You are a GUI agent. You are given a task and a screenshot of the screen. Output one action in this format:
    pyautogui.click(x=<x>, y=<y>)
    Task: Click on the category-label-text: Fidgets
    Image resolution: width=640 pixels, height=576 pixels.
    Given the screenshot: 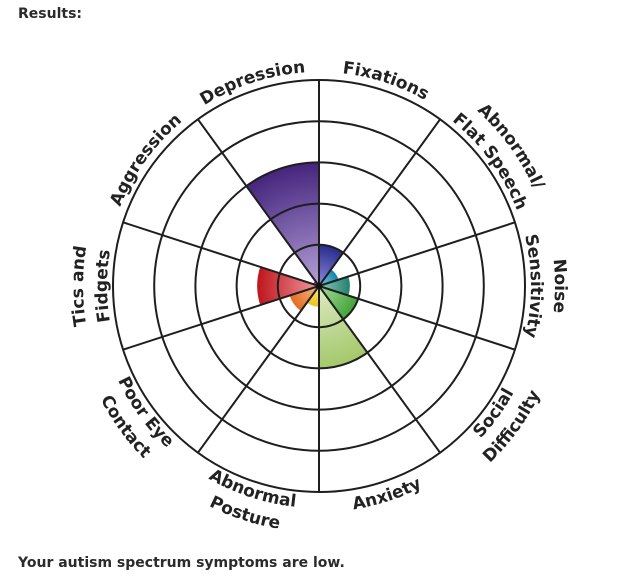 What is the action you would take?
    pyautogui.click(x=103, y=285)
    